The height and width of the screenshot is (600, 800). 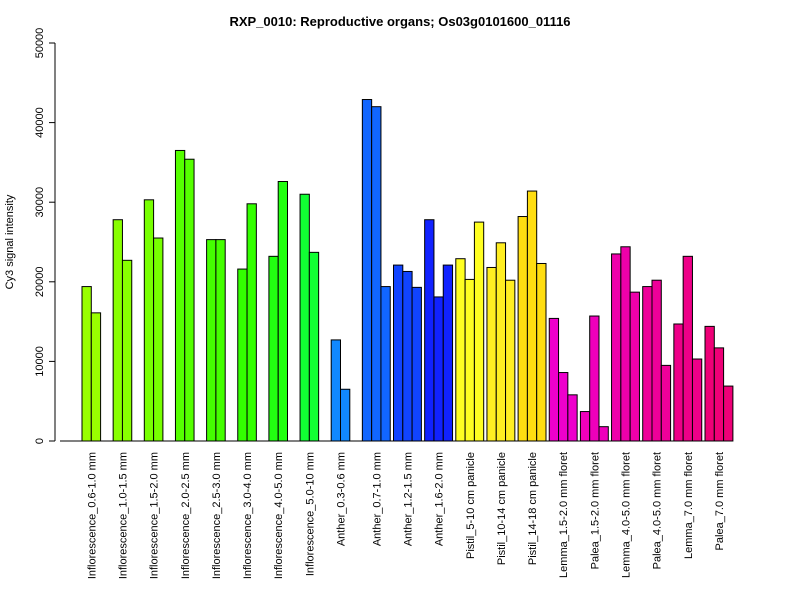 What do you see at coordinates (40, 282) in the screenshot?
I see `y-tick-label: 20000` at bounding box center [40, 282].